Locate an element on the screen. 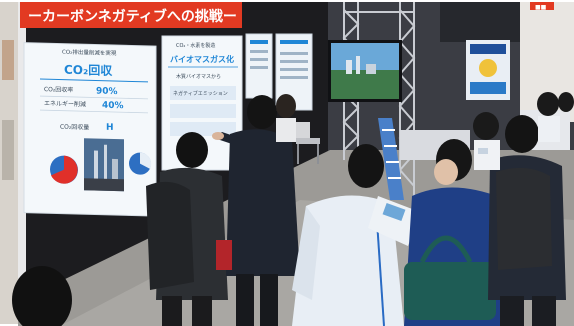  person-exhibitor is located at coordinates (486, 141).